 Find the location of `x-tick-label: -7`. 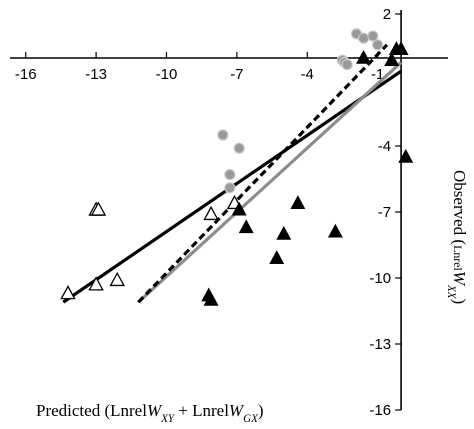

x-tick-label: -7 is located at coordinates (236, 74).